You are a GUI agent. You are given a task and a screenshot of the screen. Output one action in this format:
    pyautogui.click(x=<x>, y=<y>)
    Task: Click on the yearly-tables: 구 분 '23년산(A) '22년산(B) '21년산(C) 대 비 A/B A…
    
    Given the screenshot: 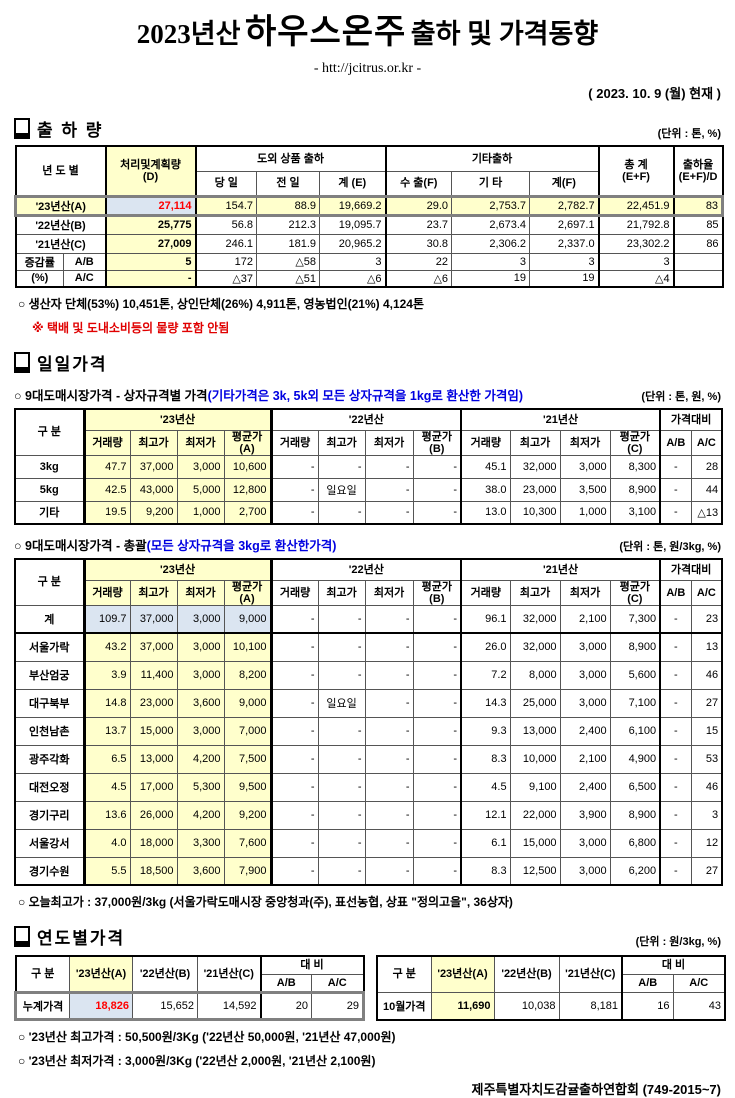 What is the action you would take?
    pyautogui.click(x=370, y=985)
    